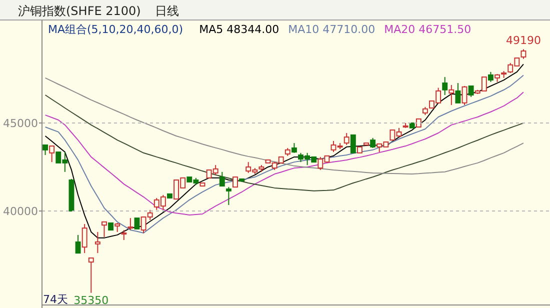 This screenshot has height=308, width=550. What do you see at coordinates (20, 211) in the screenshot?
I see `y-tick-label: 40000` at bounding box center [20, 211].